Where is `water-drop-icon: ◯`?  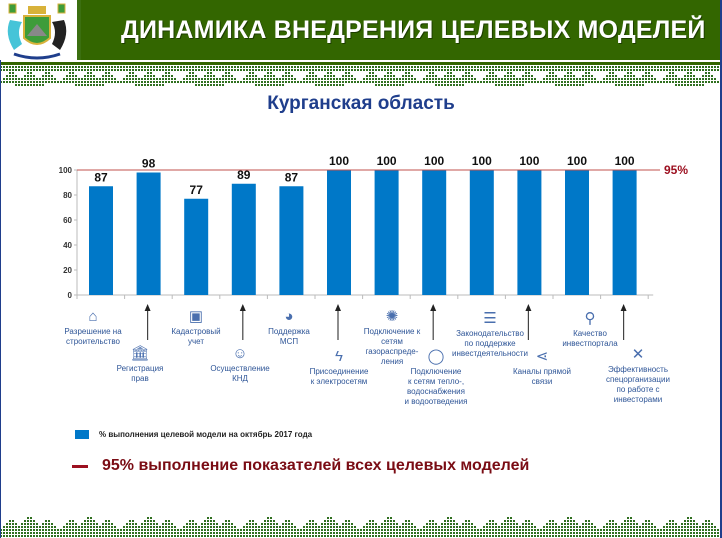 water-drop-icon: ◯ is located at coordinates (436, 356).